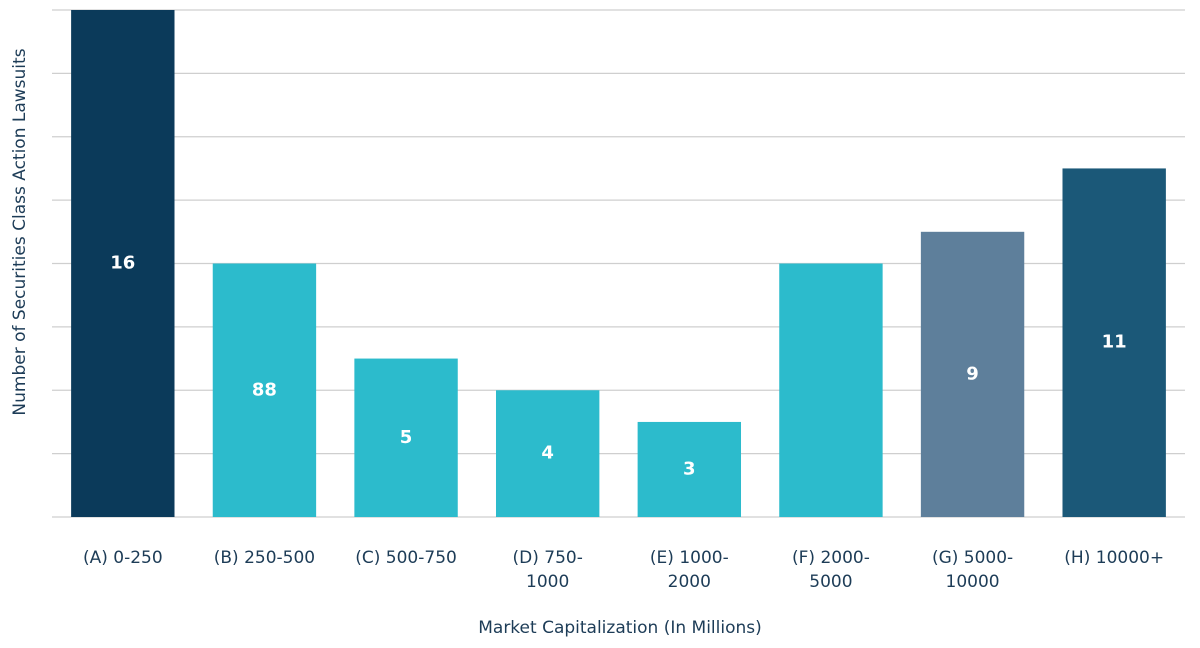 The height and width of the screenshot is (648, 1200). I want to click on bar-label: 3, so click(689, 468).